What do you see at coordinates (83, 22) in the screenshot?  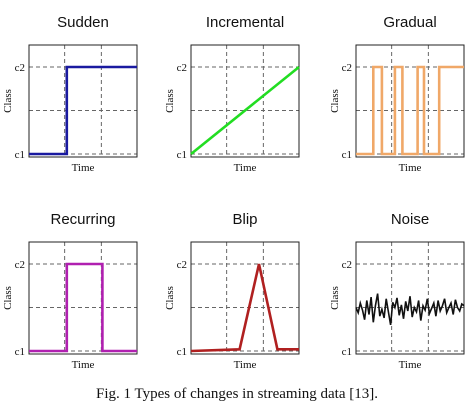 I see `panel-title: Sudden` at bounding box center [83, 22].